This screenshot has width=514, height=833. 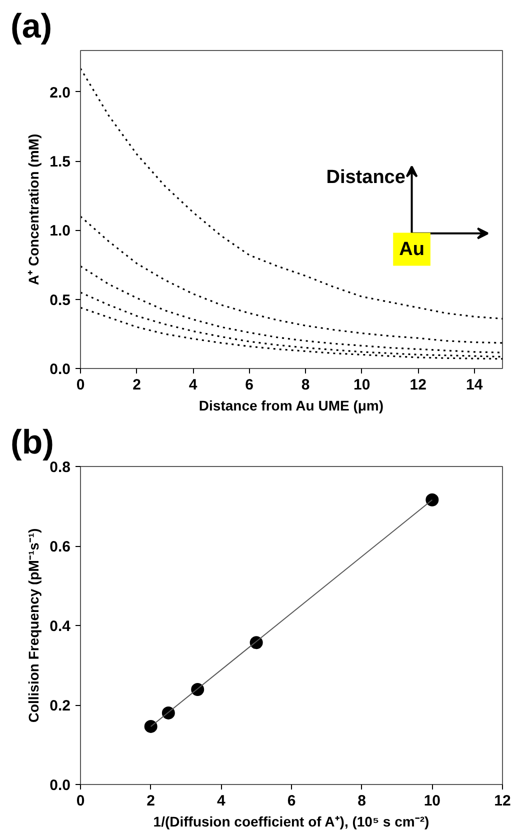 I want to click on x-axis-title: Distance from Au UME (μm), so click(x=291, y=406).